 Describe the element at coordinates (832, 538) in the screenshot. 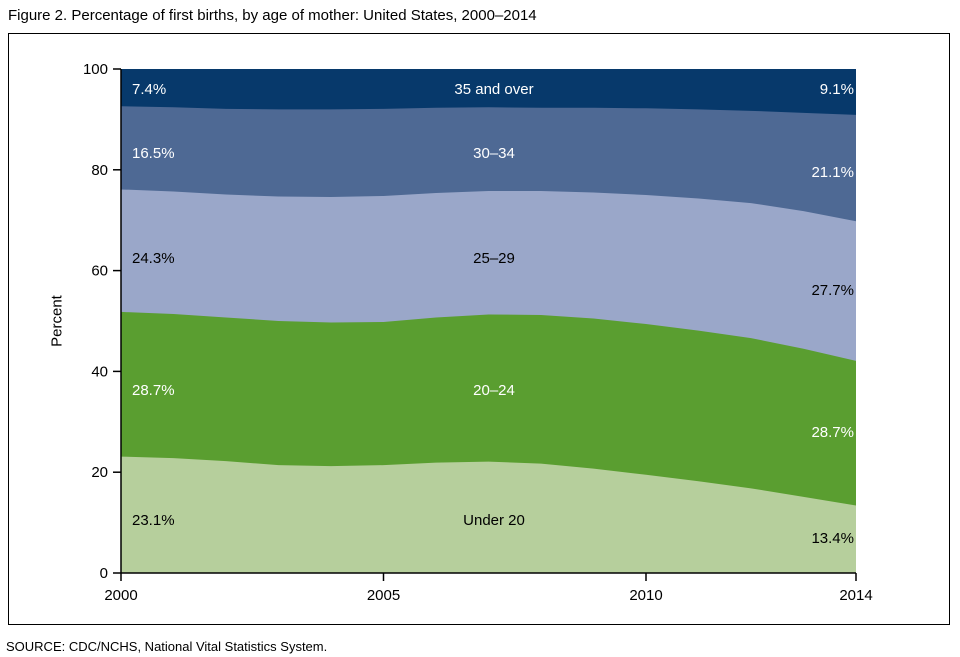

I see `label-under20-end: 13.4%` at that location.